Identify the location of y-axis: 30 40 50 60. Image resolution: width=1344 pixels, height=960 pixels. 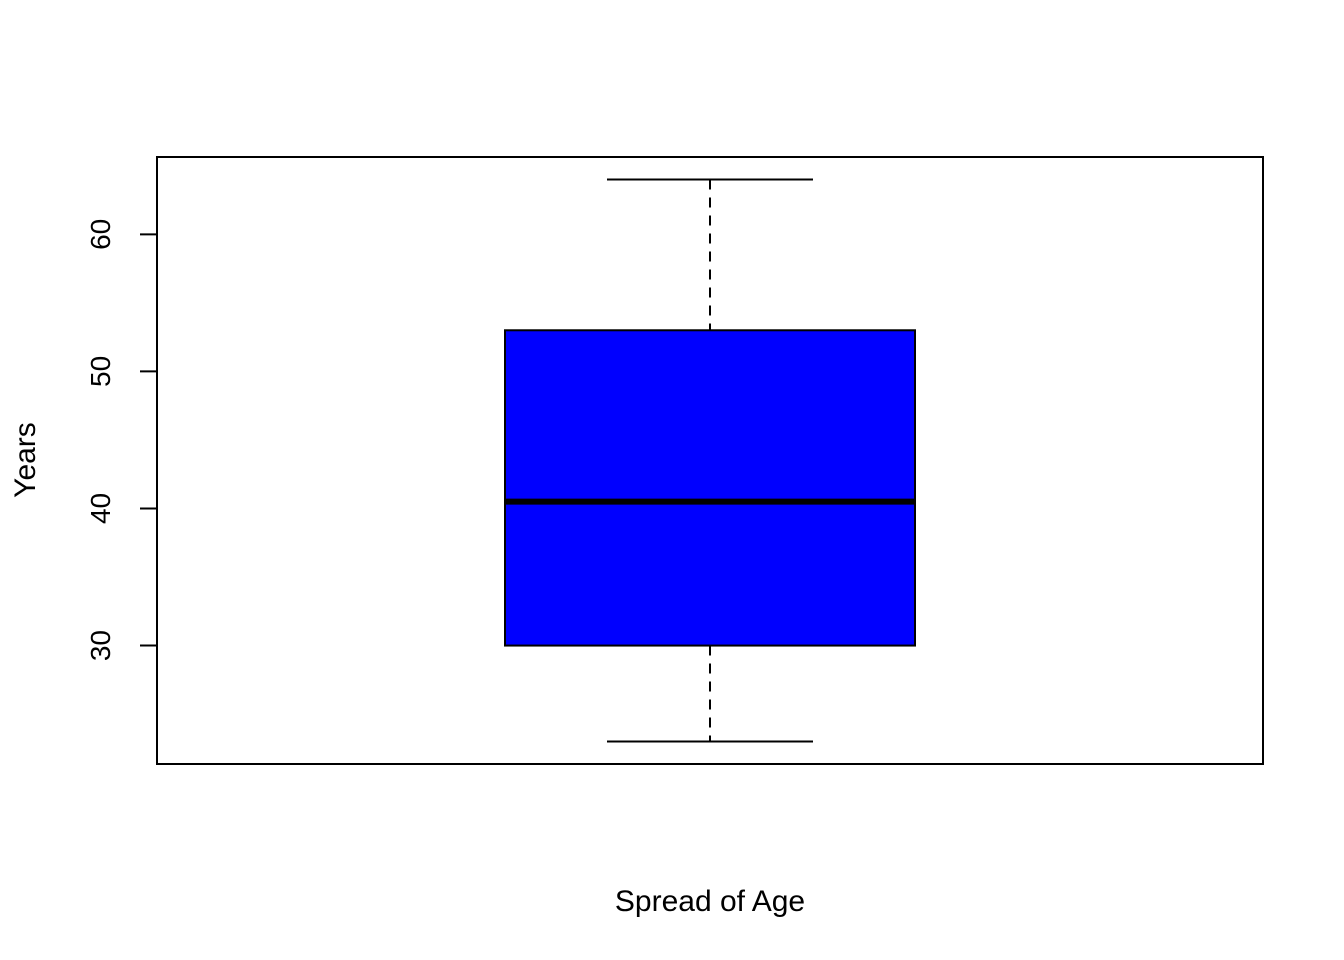
(121, 440).